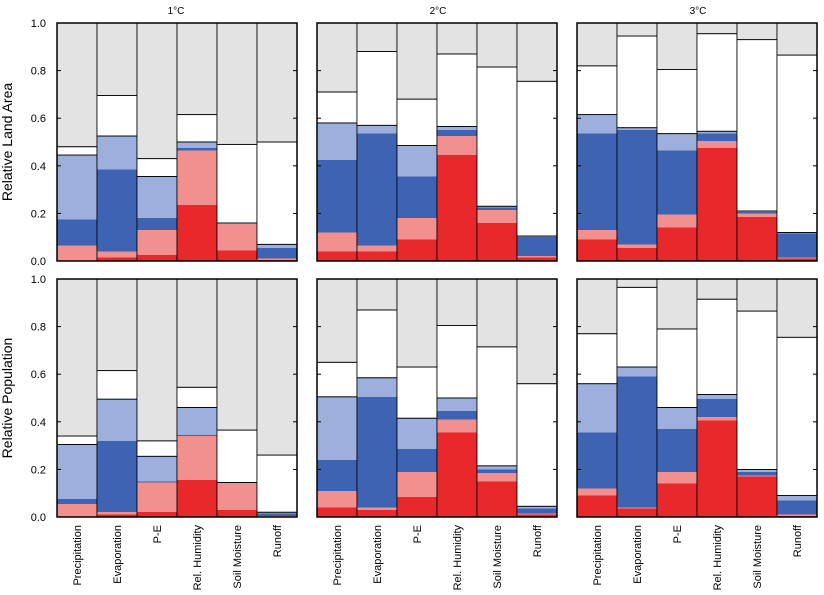 The height and width of the screenshot is (595, 824). I want to click on y-tick-label: 0.2, so click(38, 214).